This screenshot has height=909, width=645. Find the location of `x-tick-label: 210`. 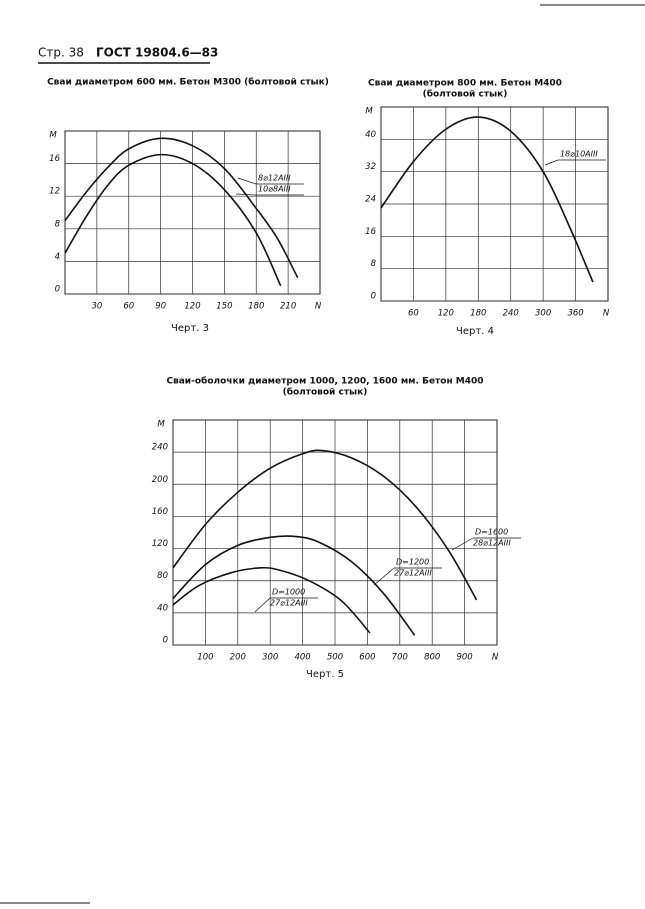

x-tick-label: 210 is located at coordinates (288, 307).